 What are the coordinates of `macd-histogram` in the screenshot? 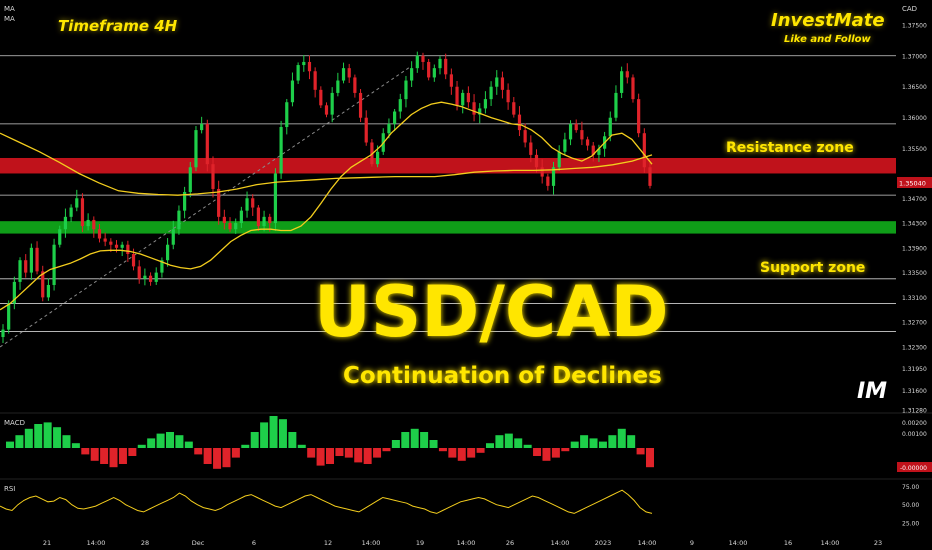 It's located at (330, 442).